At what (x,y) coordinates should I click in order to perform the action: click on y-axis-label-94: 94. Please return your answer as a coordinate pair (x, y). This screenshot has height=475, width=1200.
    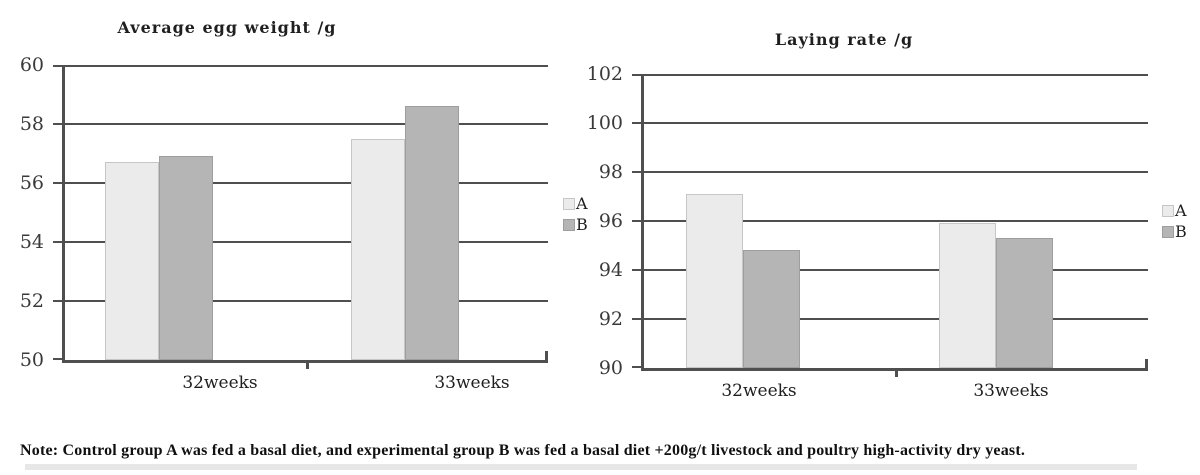
    Looking at the image, I should click on (610, 270).